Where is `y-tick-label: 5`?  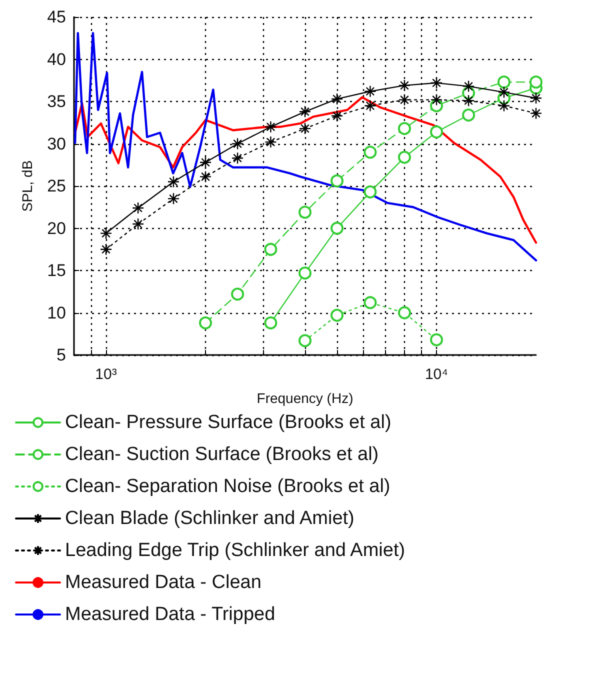 y-tick-label: 5 is located at coordinates (61, 355).